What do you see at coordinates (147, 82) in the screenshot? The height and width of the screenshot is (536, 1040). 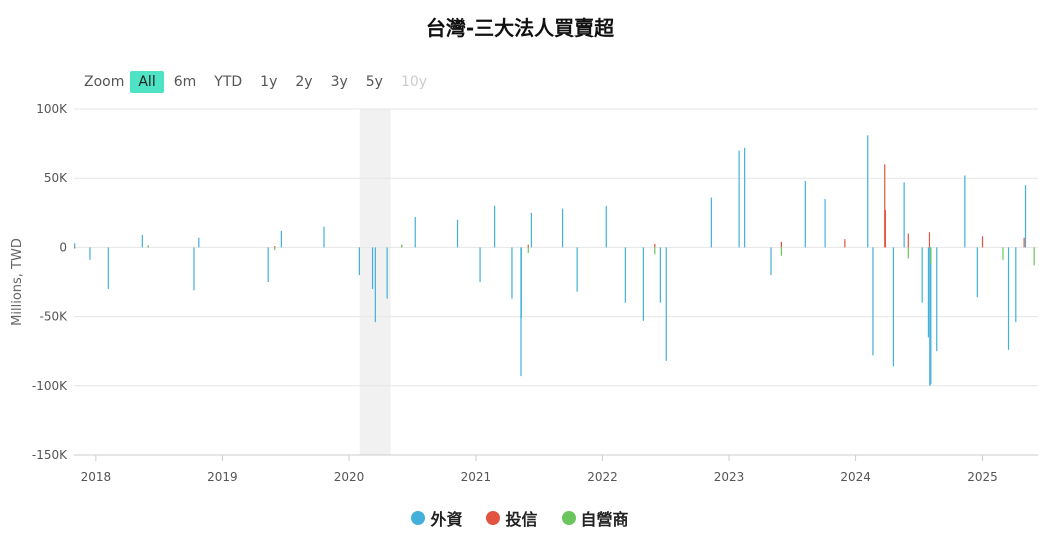 I see `zoom-all-button: All` at bounding box center [147, 82].